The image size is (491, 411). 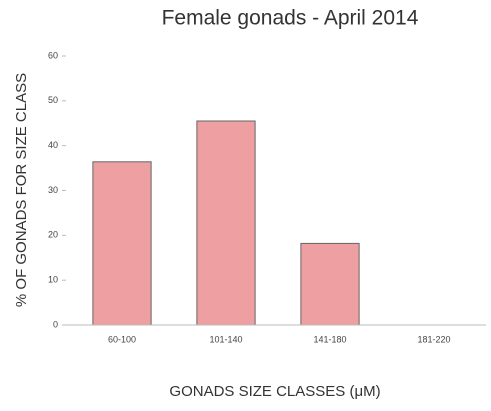 I want to click on x-axis-label: GONADS SIZE CLASSES (μM), so click(x=274, y=391).